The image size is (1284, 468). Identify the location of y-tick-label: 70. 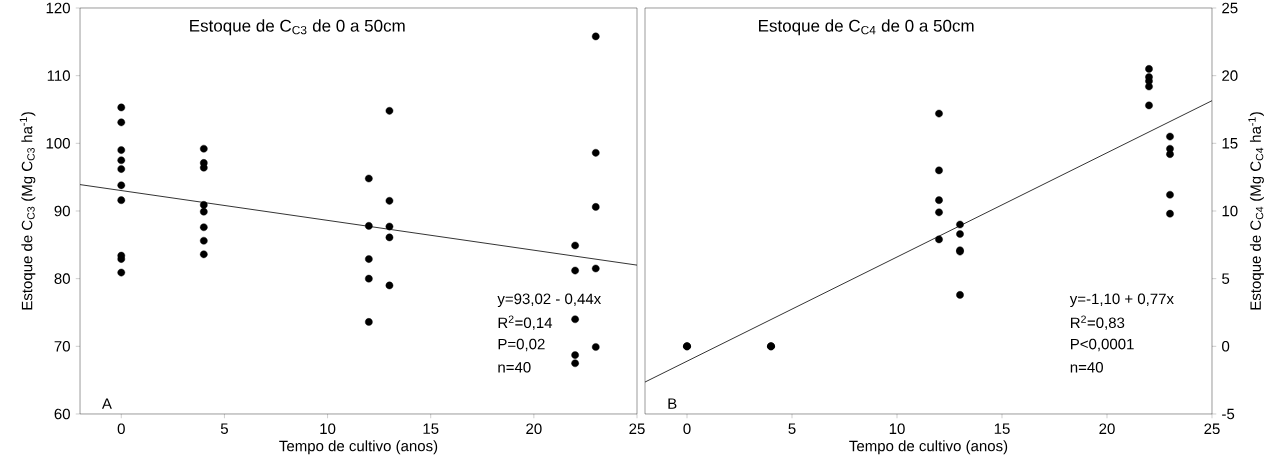
(62, 346).